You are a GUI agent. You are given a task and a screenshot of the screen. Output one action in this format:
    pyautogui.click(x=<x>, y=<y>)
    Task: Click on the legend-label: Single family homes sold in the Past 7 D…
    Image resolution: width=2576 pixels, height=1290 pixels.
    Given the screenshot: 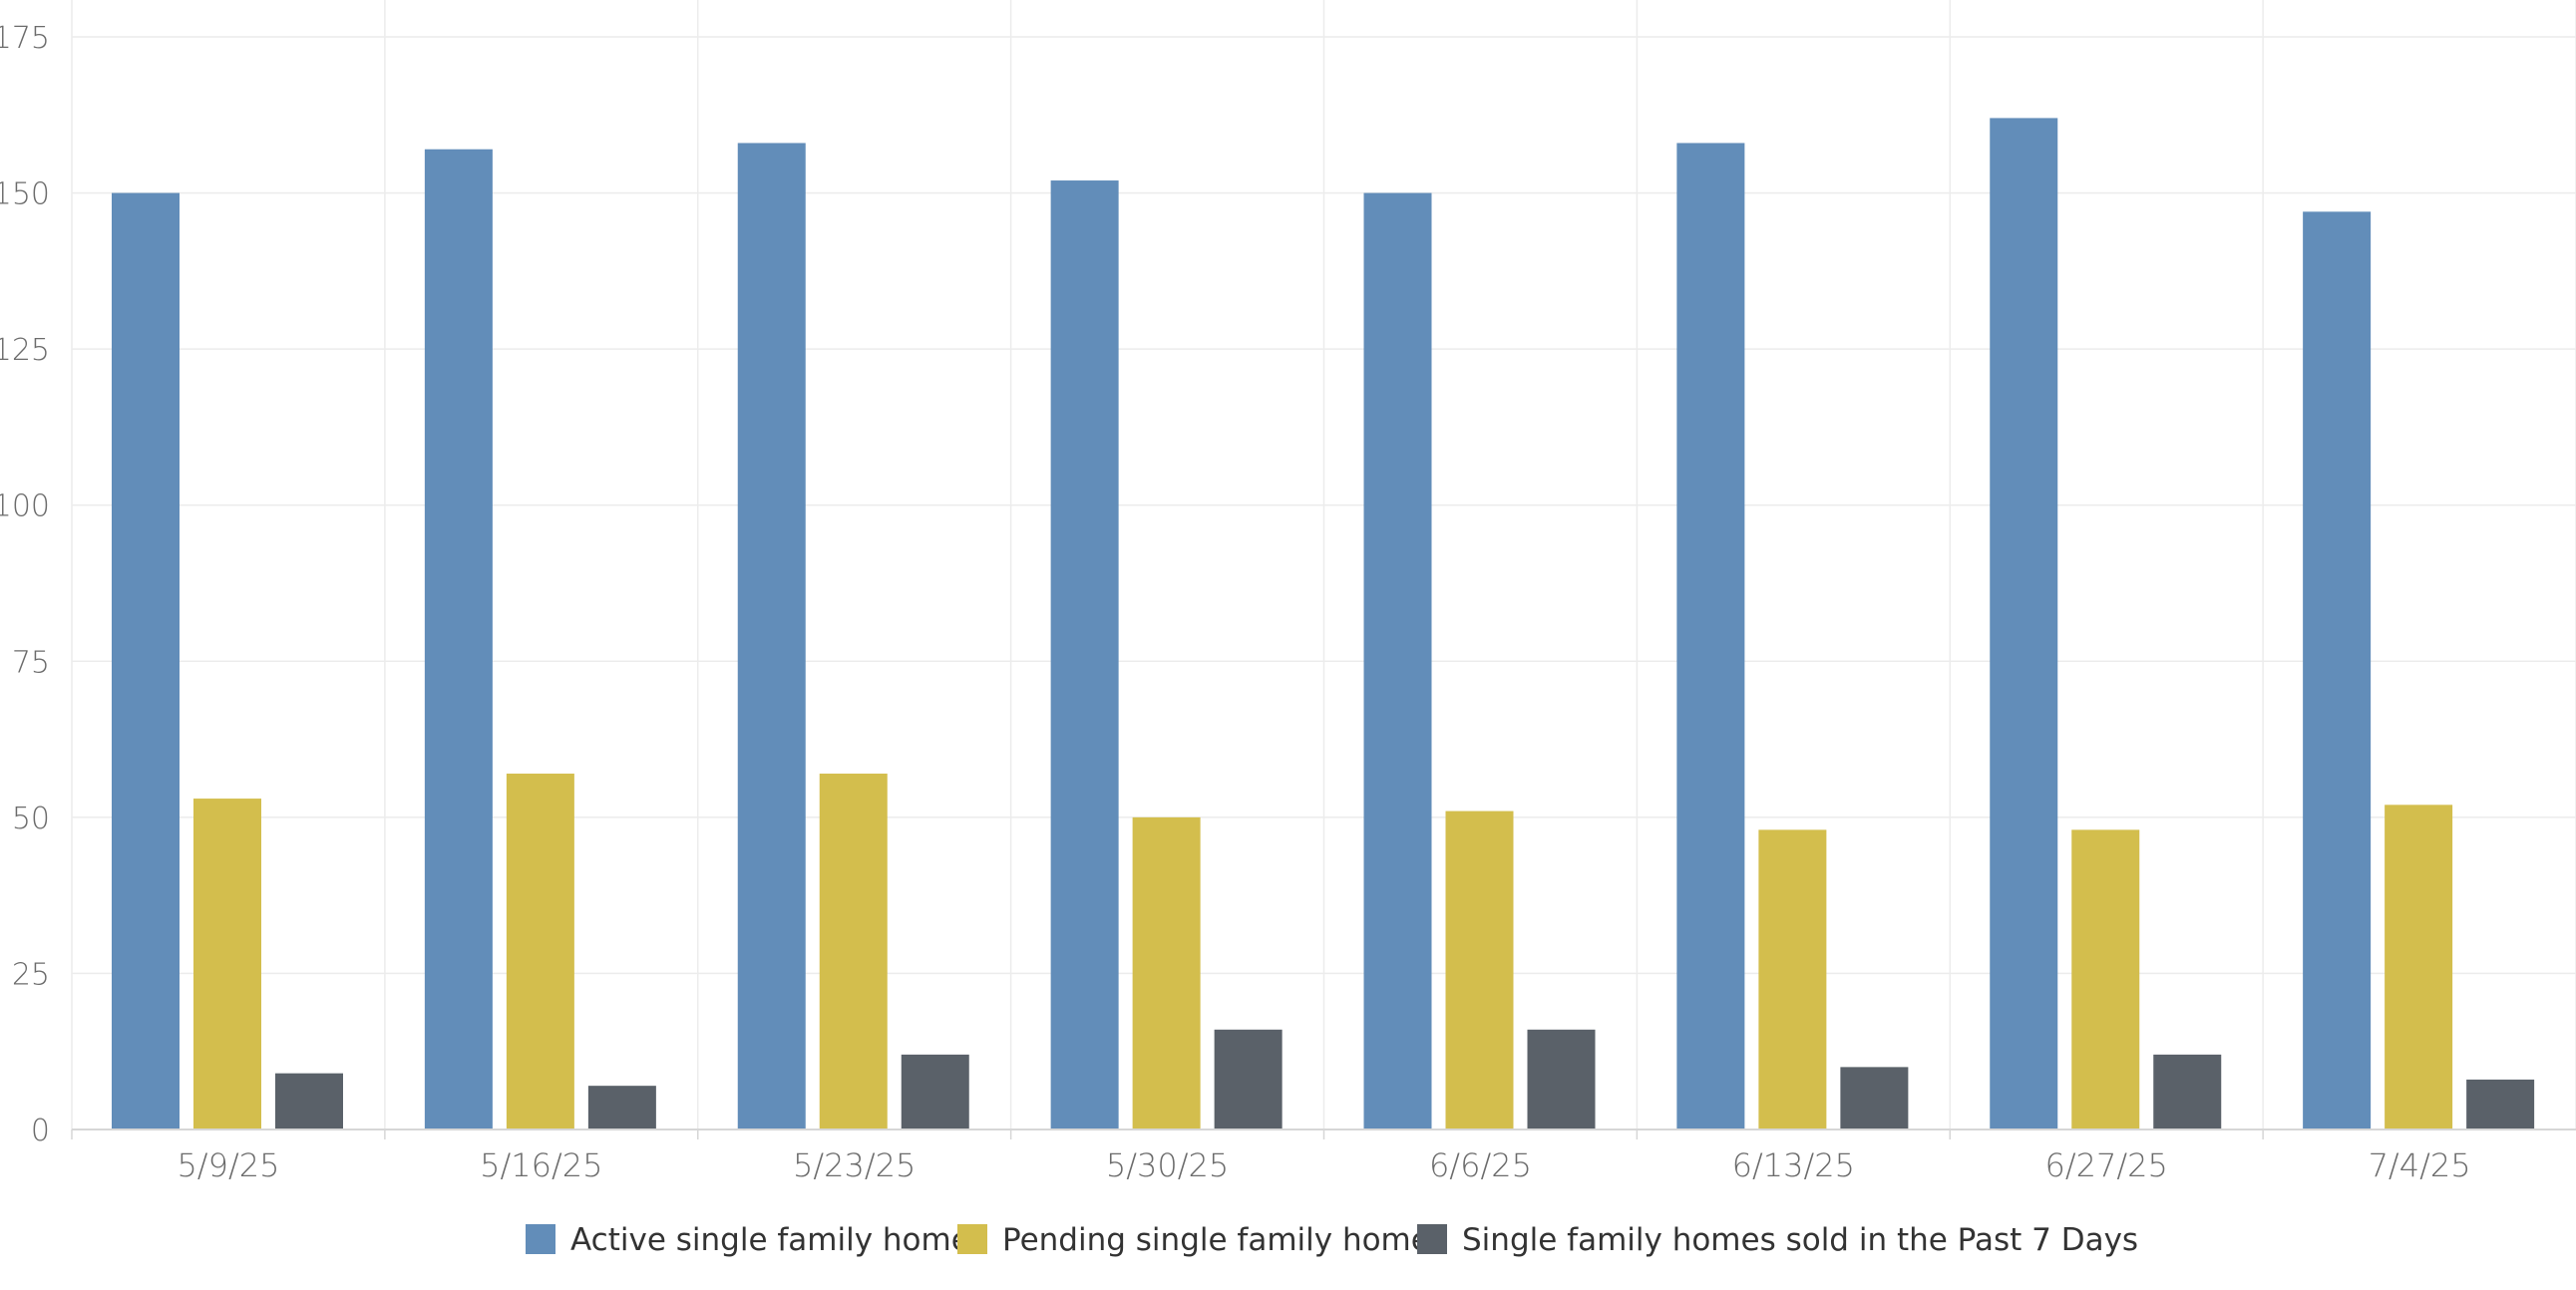 What is the action you would take?
    pyautogui.click(x=1800, y=1240)
    